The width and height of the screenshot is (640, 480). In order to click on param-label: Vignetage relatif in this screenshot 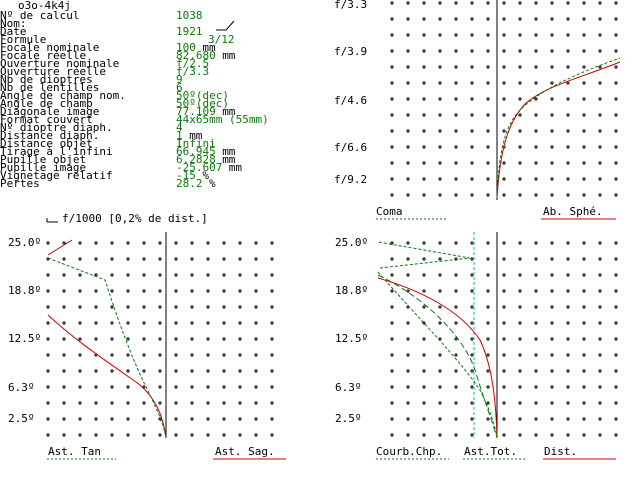, I will do `click(56, 175)`.